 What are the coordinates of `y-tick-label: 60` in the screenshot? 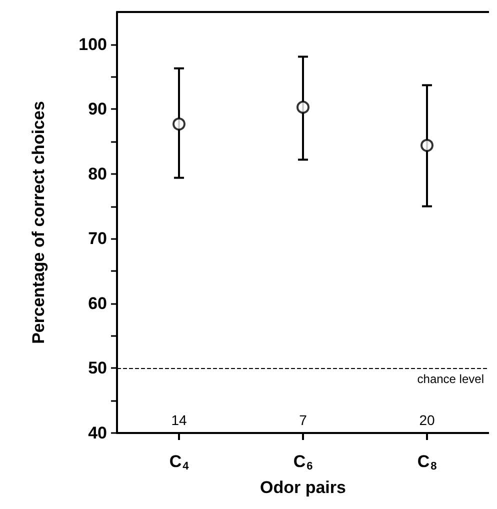 It's located at (97, 303).